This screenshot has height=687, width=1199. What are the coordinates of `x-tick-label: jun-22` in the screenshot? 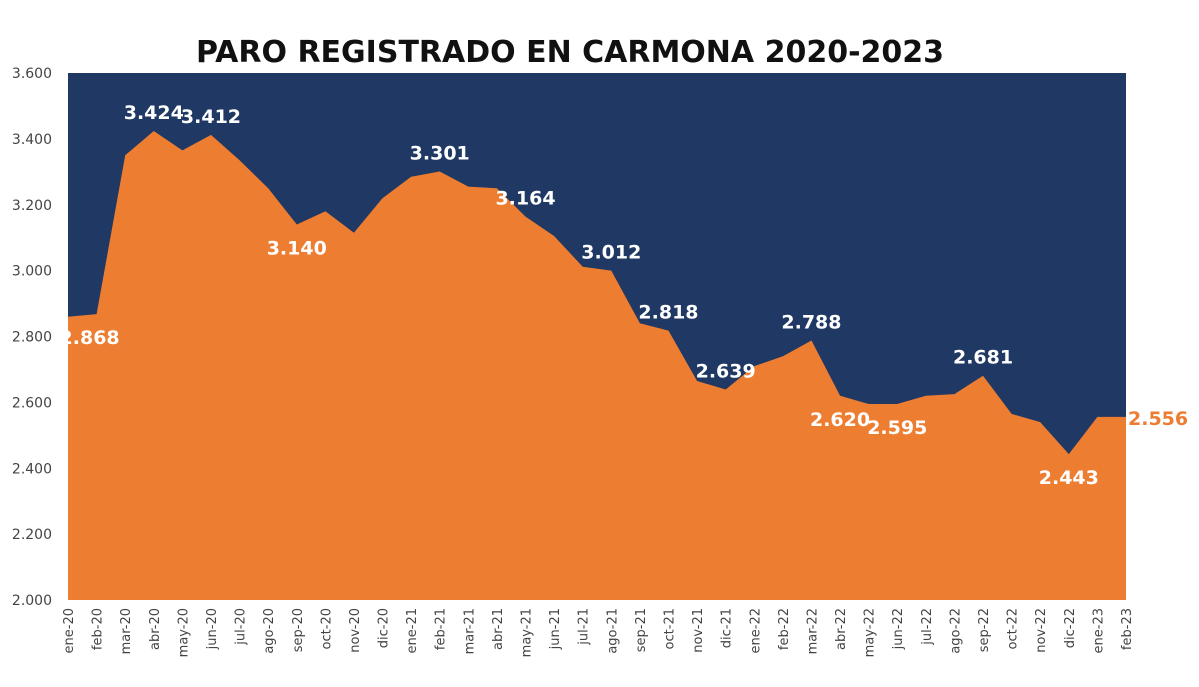 It's located at (898, 629).